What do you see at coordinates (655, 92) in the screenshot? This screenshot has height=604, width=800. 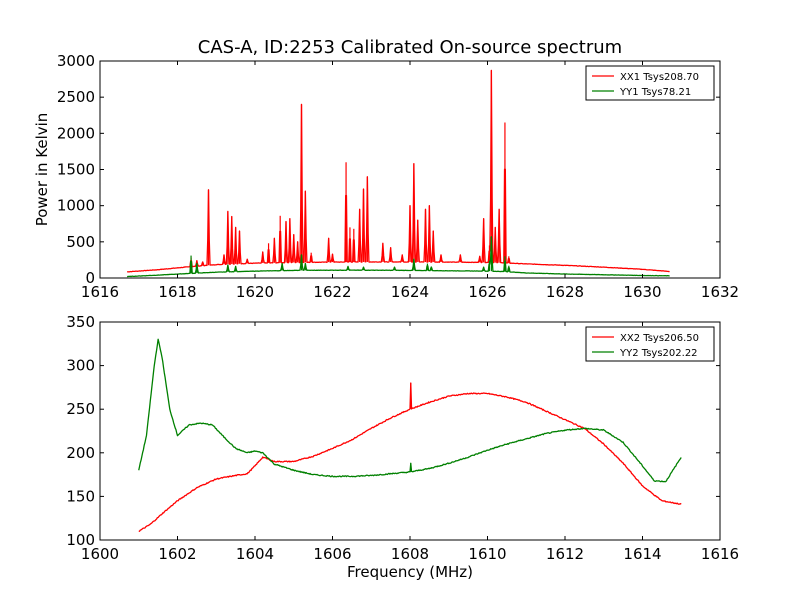 I see `legend-label-yy: YY1 Tsys78.21` at bounding box center [655, 92].